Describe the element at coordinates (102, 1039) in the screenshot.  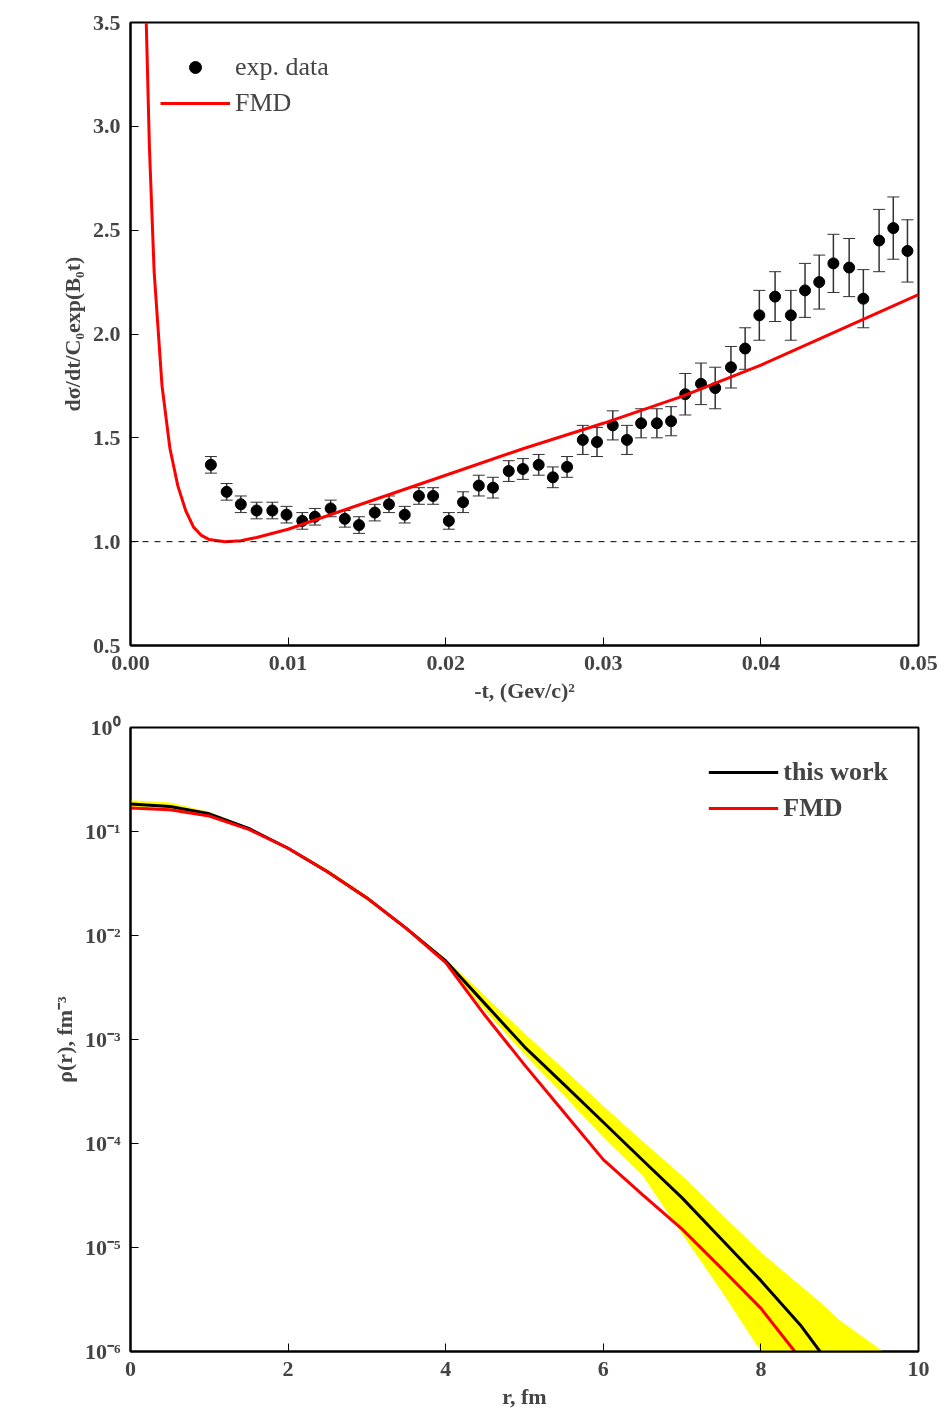
I see `y-tick-label: 10⁻³` at that location.